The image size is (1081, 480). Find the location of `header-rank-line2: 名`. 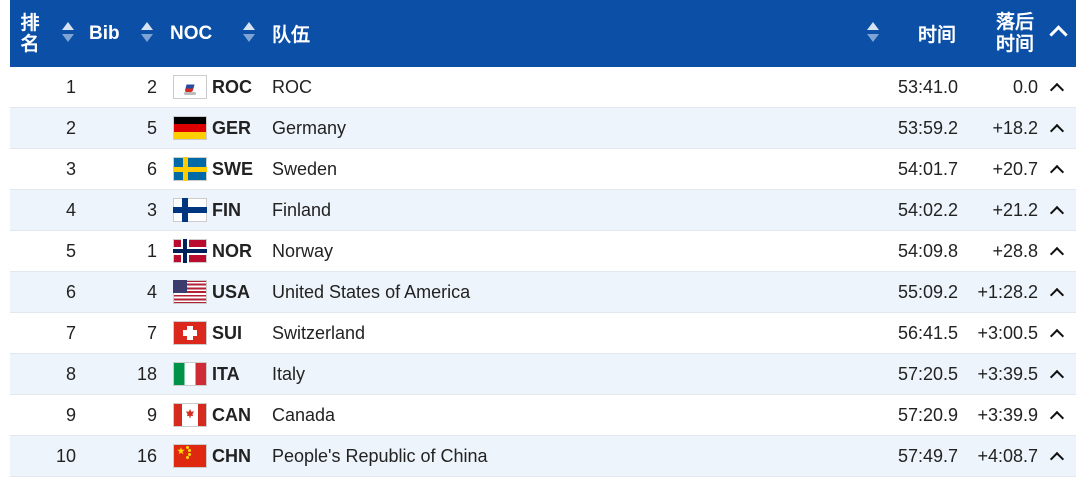

header-rank-line2: 名 is located at coordinates (30, 44).